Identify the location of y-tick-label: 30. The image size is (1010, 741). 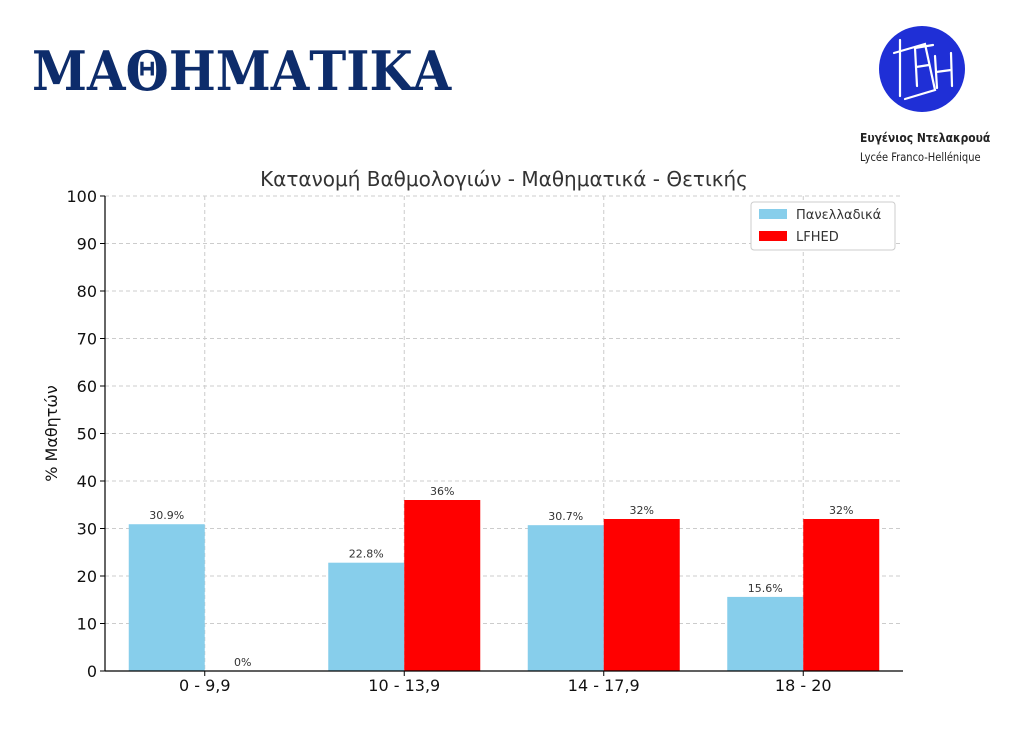
(87, 529).